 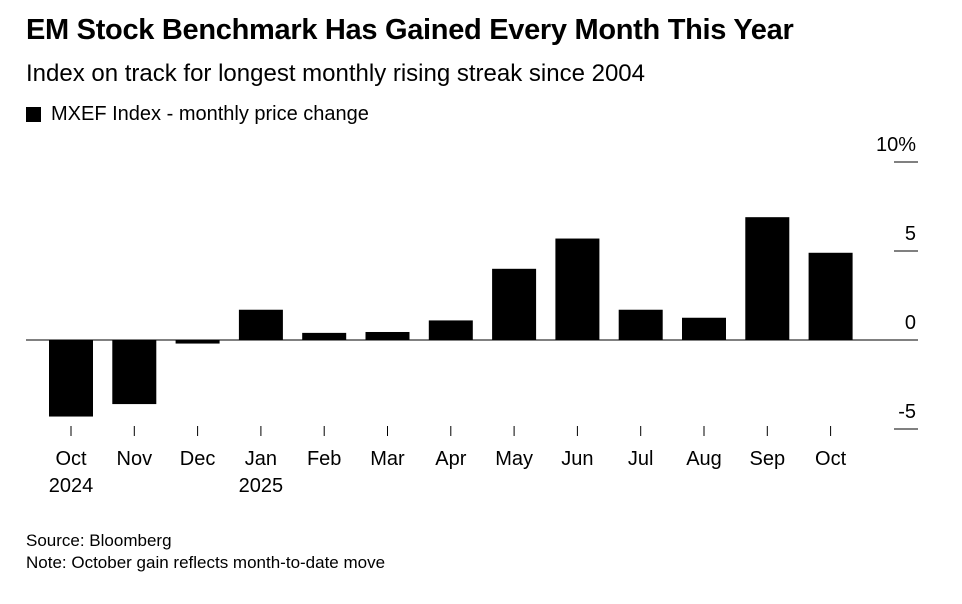 I want to click on y-tick-label: -5, so click(x=907, y=412).